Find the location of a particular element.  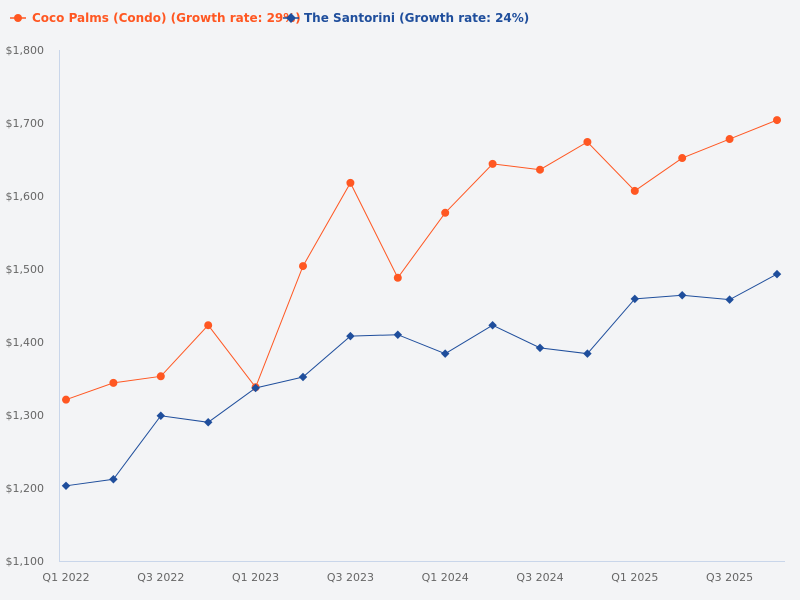

y-tick-label: $1,800 is located at coordinates (25, 50).